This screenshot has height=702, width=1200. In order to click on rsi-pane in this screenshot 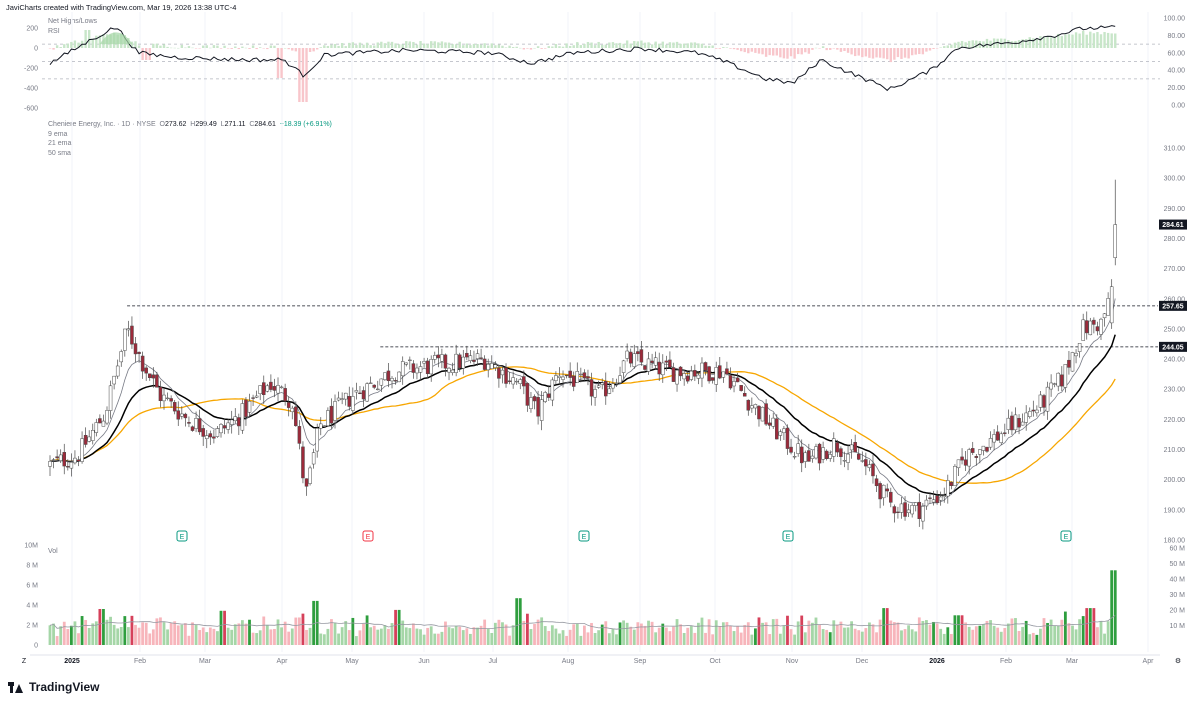, I will do `click(601, 63)`.